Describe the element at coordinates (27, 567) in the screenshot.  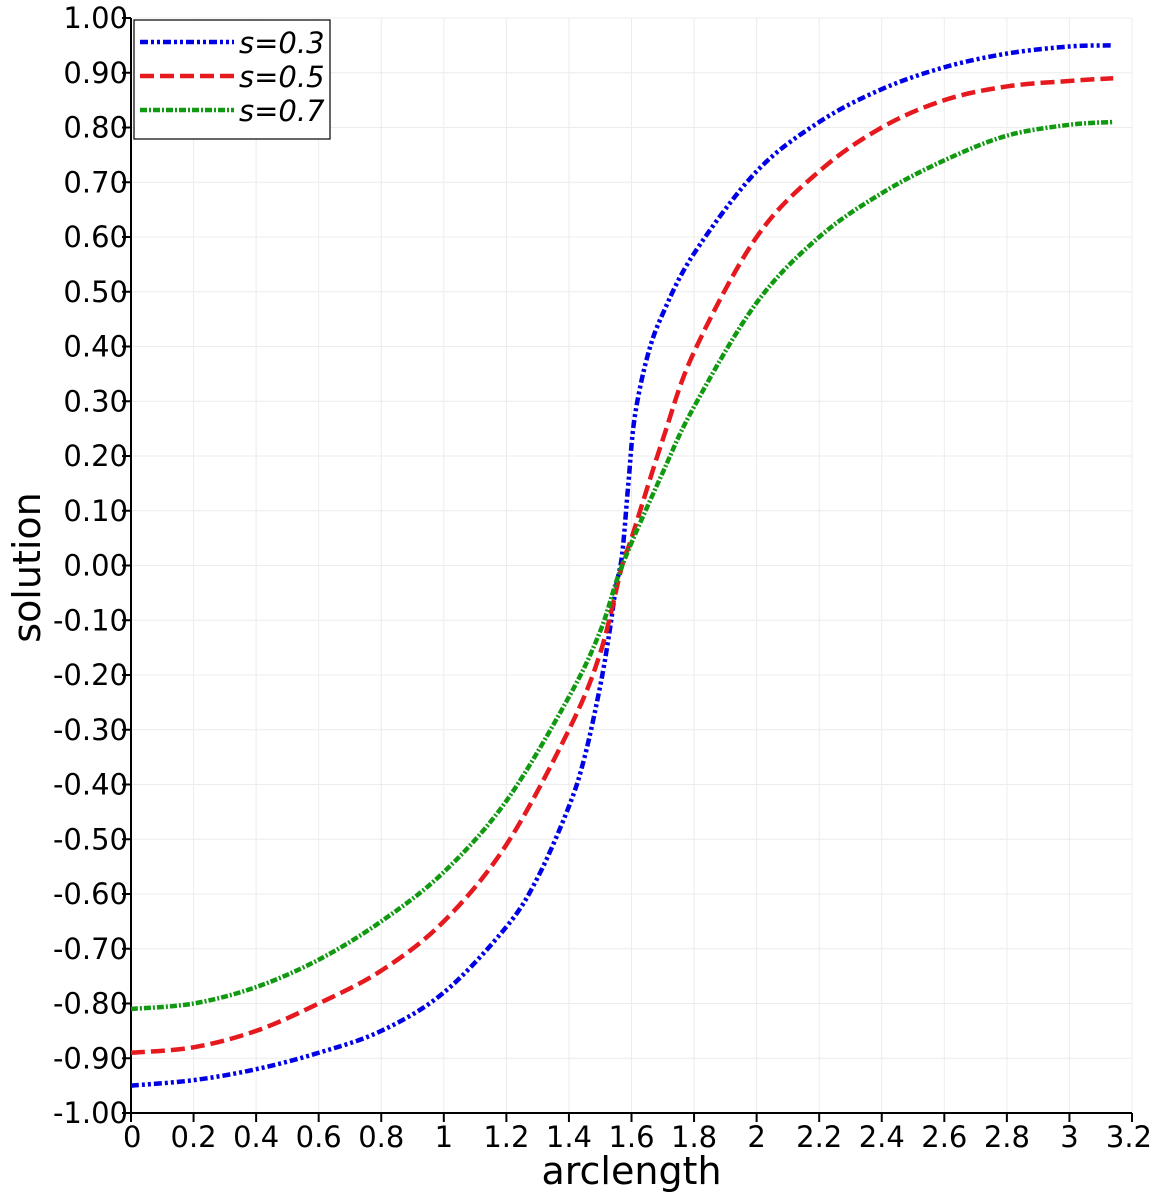
I see `y-axis-title: solution` at that location.